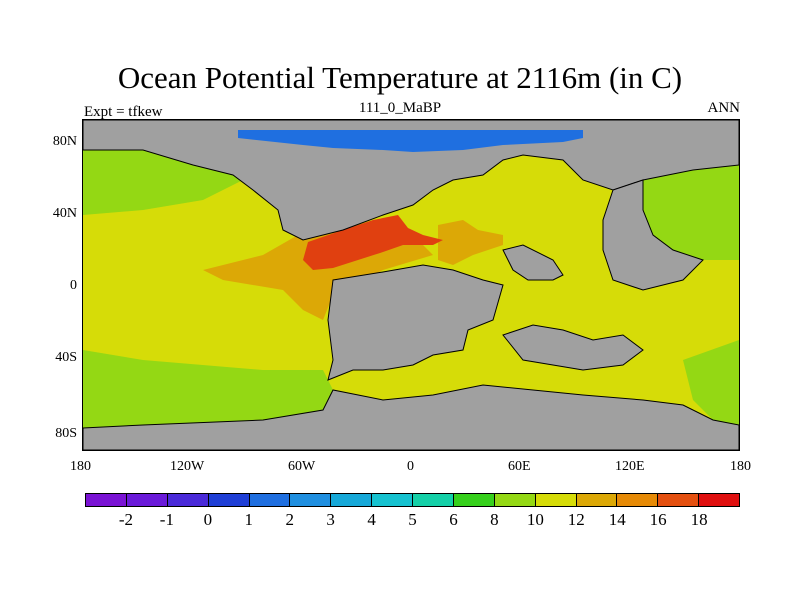 The image size is (800, 600). Describe the element at coordinates (289, 519) in the screenshot. I see `colorbar-label: 2` at that location.